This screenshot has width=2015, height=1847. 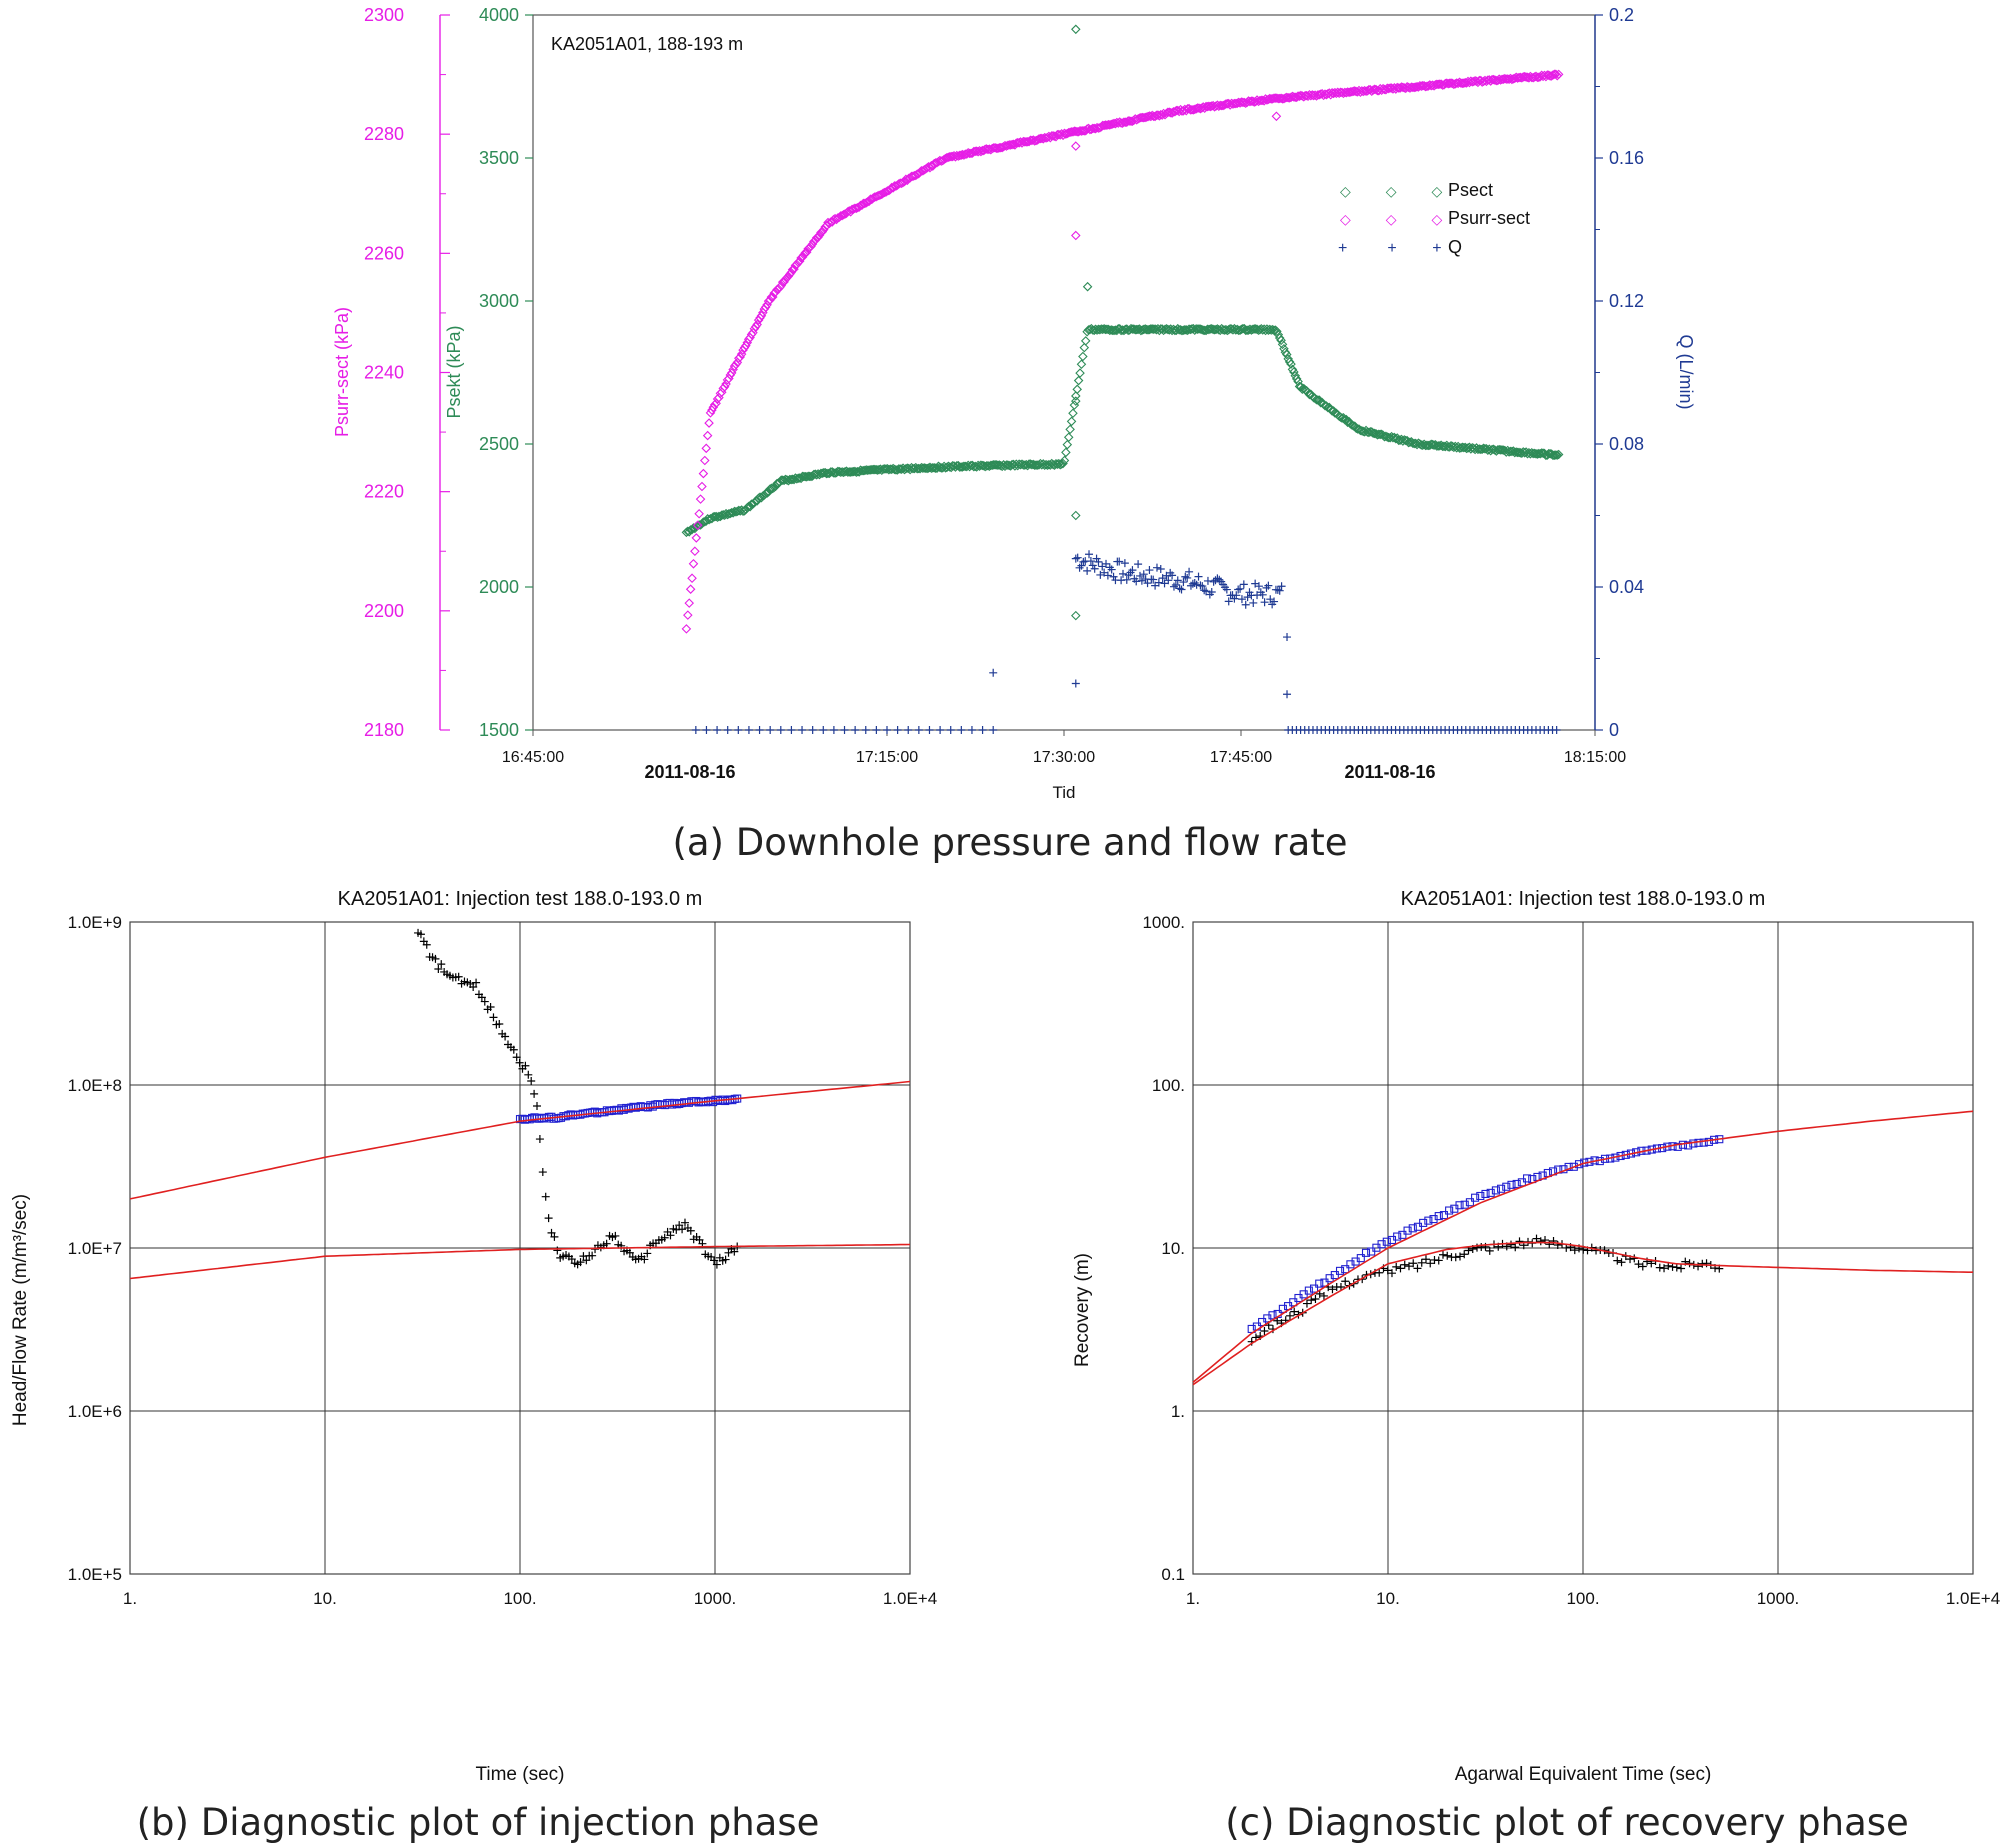 What do you see at coordinates (1626, 587) in the screenshot?
I see `q-tick-label: 0.04` at bounding box center [1626, 587].